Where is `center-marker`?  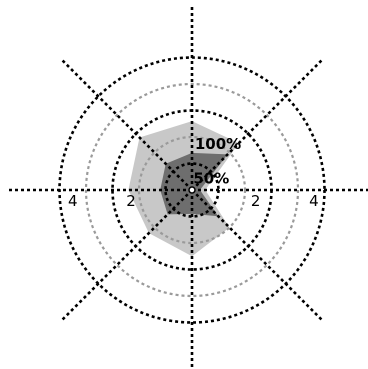
center-marker is located at coordinates (192, 190).